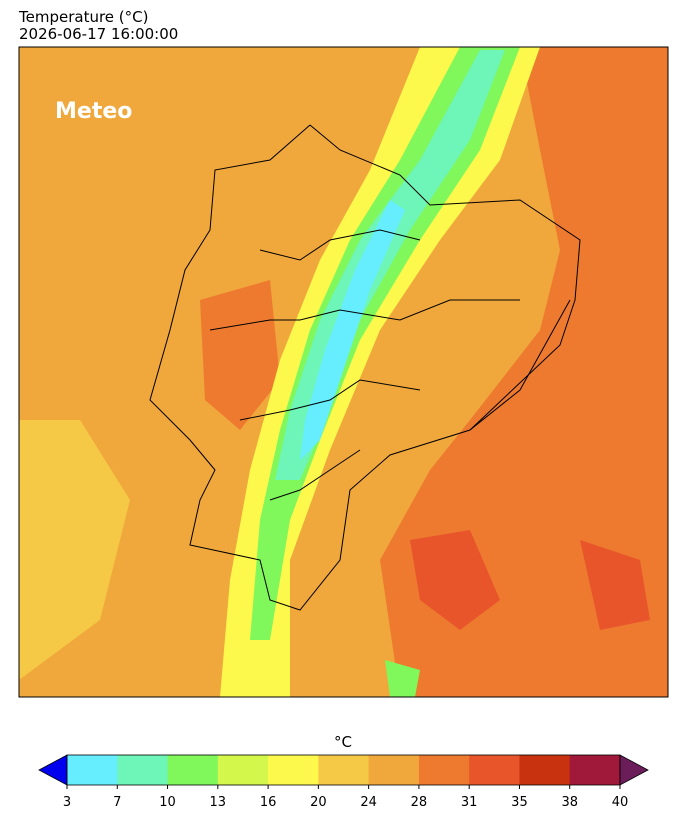 Image resolution: width=678 pixels, height=823 pixels. What do you see at coordinates (620, 802) in the screenshot?
I see `colorbar-tick-label: 40` at bounding box center [620, 802].